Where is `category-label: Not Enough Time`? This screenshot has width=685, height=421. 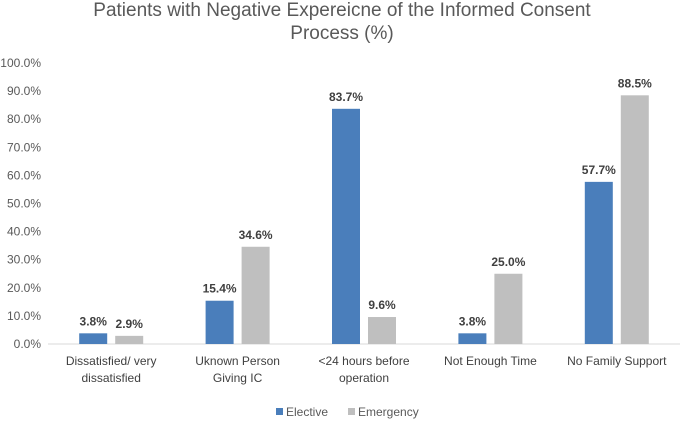
category-label: Not Enough Time is located at coordinates (490, 361).